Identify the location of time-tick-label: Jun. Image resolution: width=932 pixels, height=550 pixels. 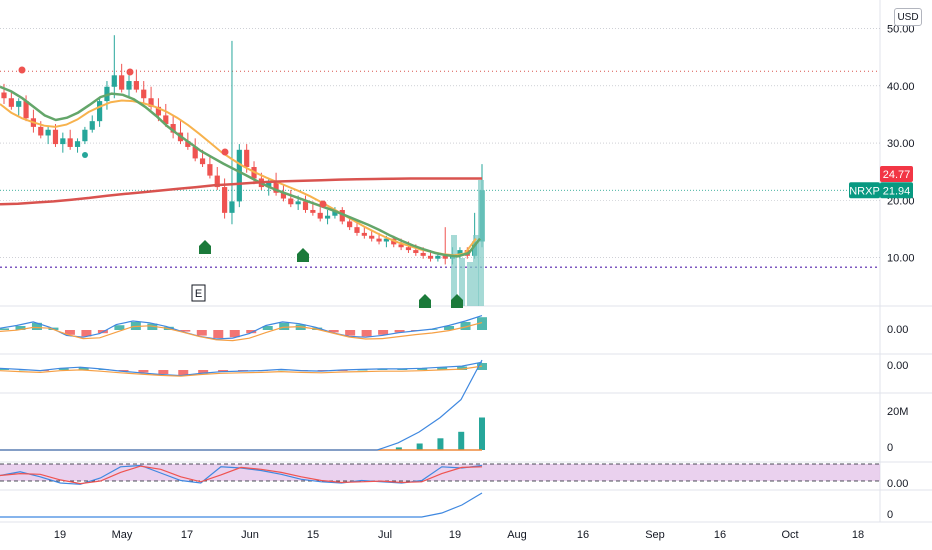
(250, 535).